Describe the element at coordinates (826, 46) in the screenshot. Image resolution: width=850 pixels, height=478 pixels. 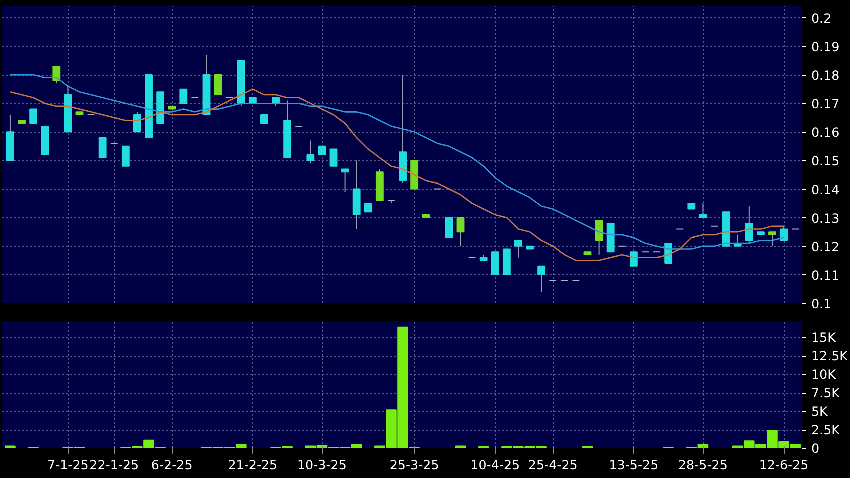
I see `y-tick-label: 0.19` at that location.